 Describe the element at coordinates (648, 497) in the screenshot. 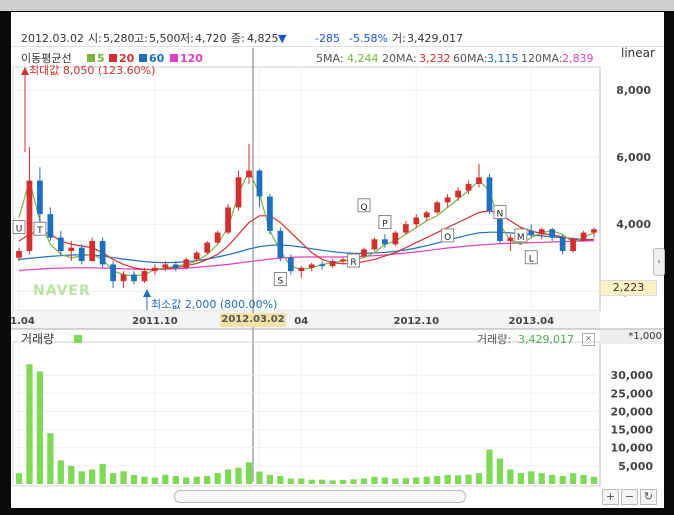

I see `refresh-icon: ↻` at that location.